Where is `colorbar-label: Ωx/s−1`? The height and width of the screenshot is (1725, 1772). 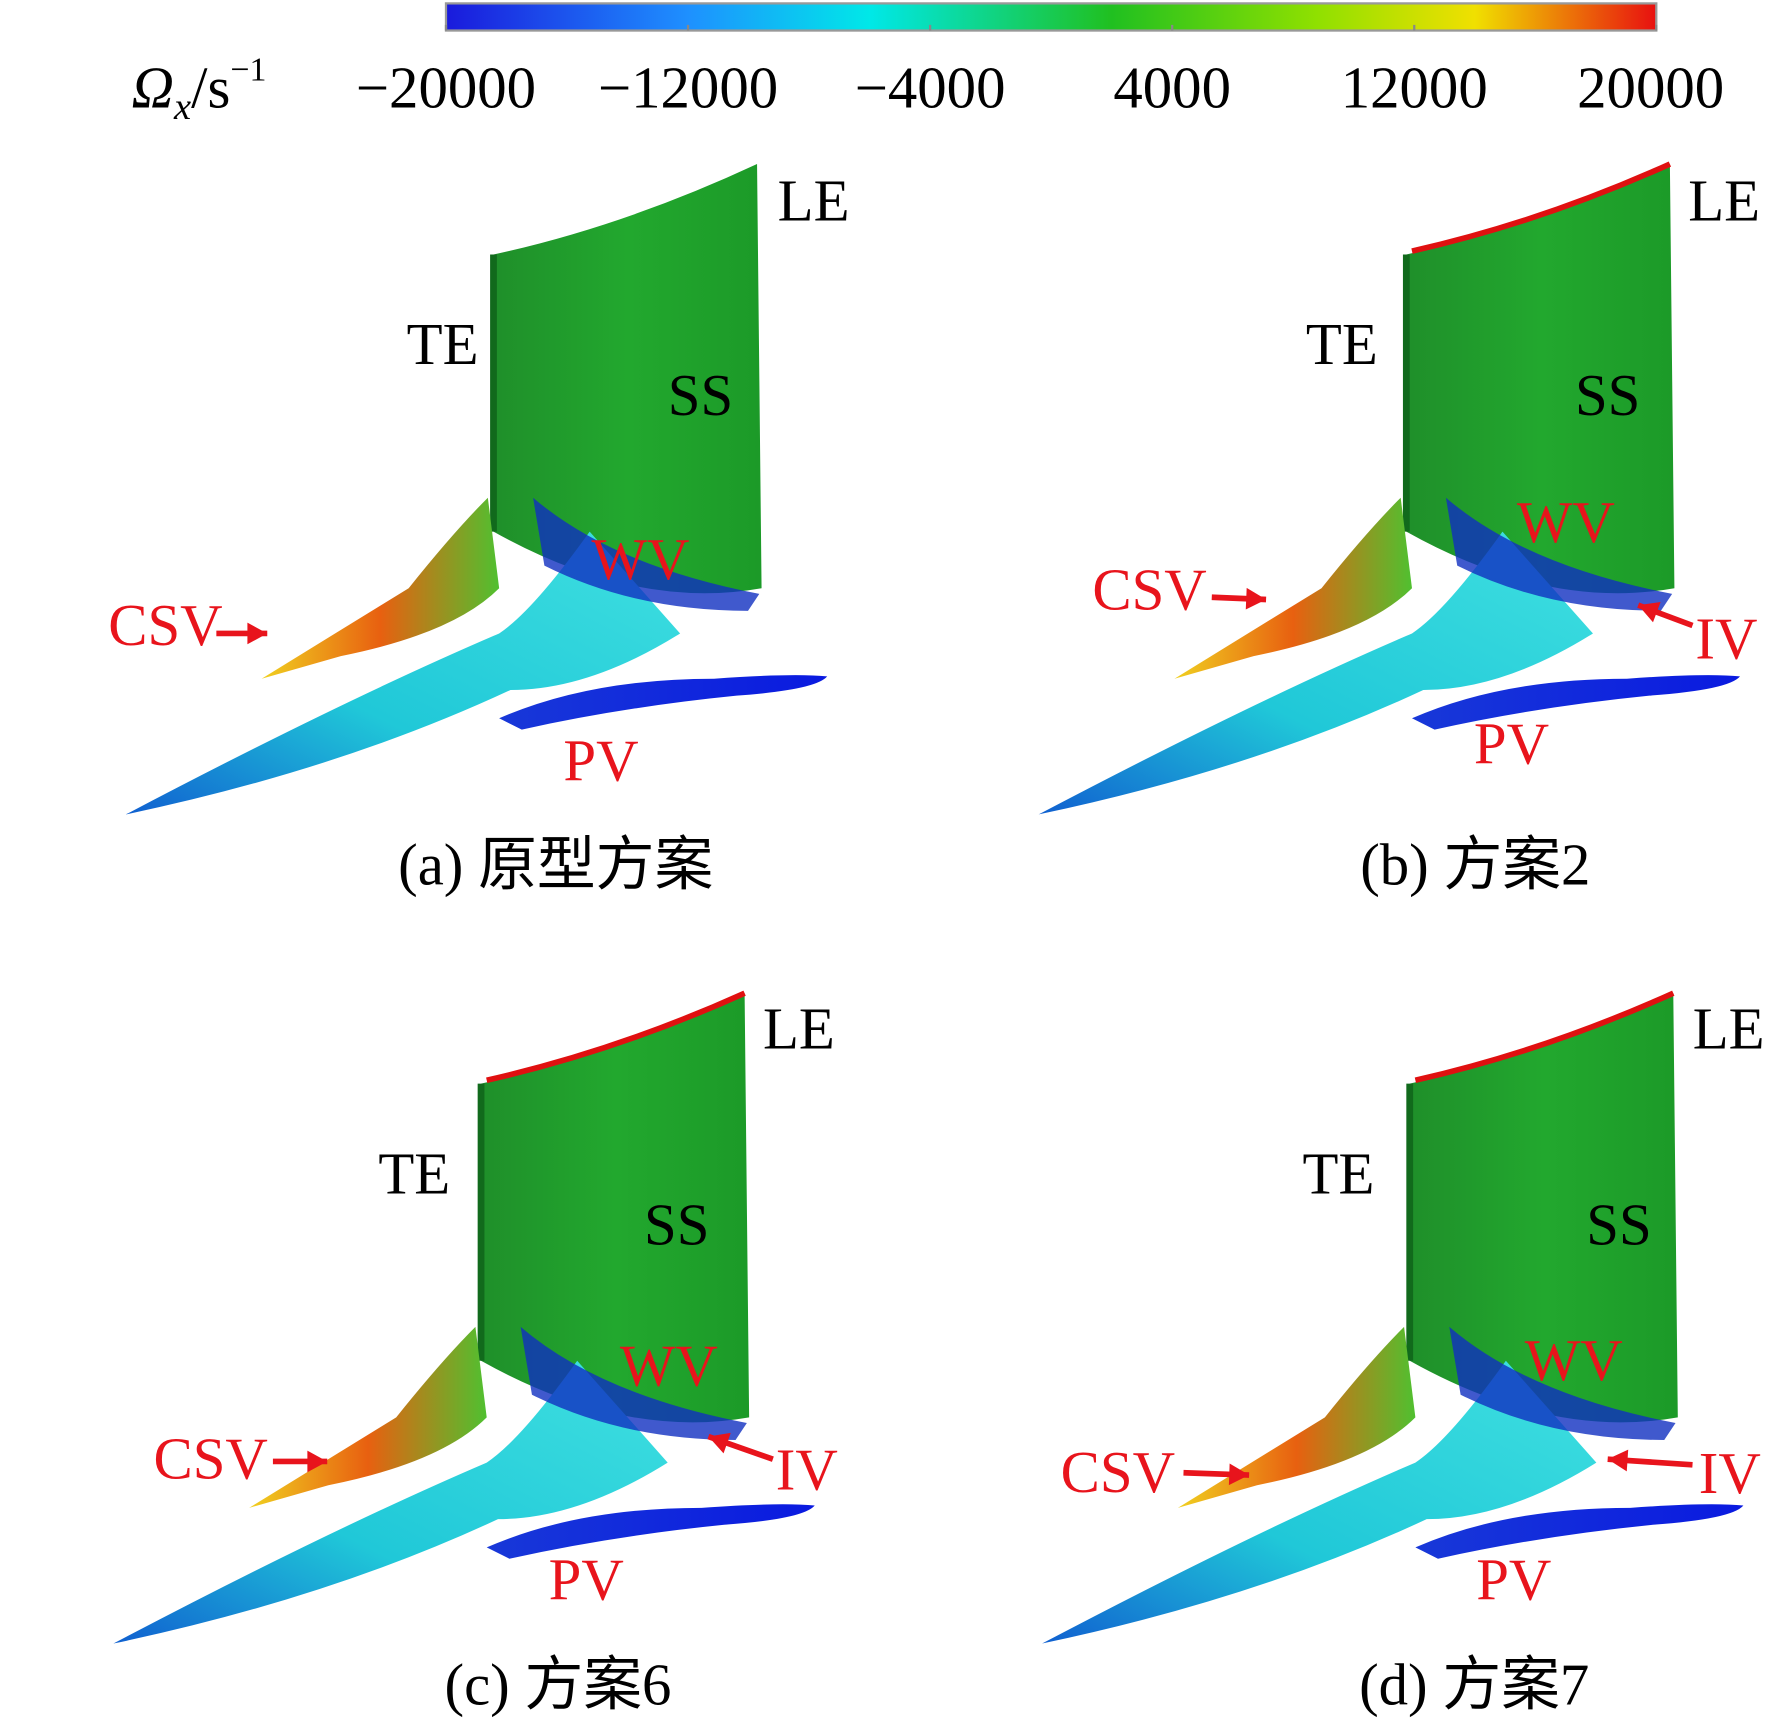
colorbar-label: Ωx/s−1 is located at coordinates (199, 89).